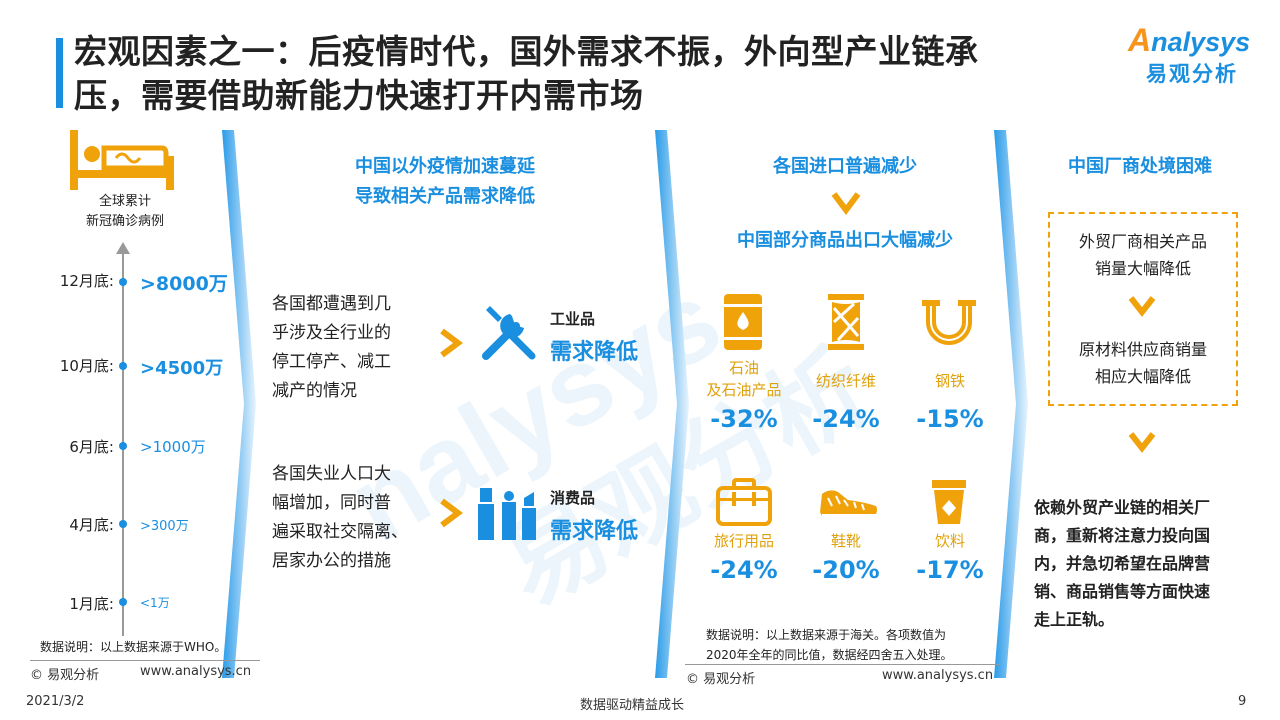 The height and width of the screenshot is (720, 1280). What do you see at coordinates (91, 525) in the screenshot?
I see `timeline-label-apr: 4月底:` at bounding box center [91, 525].